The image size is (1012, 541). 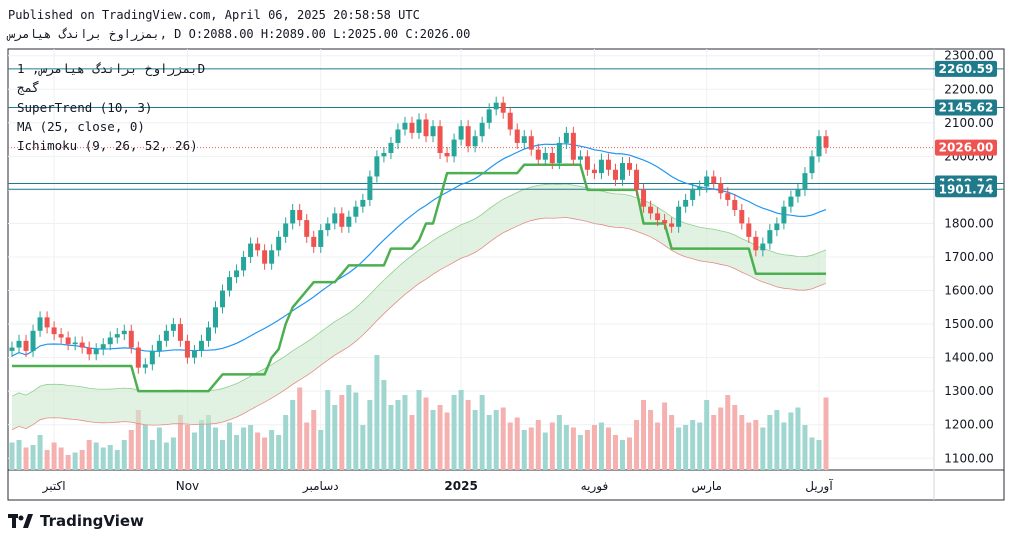 What do you see at coordinates (969, 425) in the screenshot?
I see `y-tick-label: 1200.00` at bounding box center [969, 425].